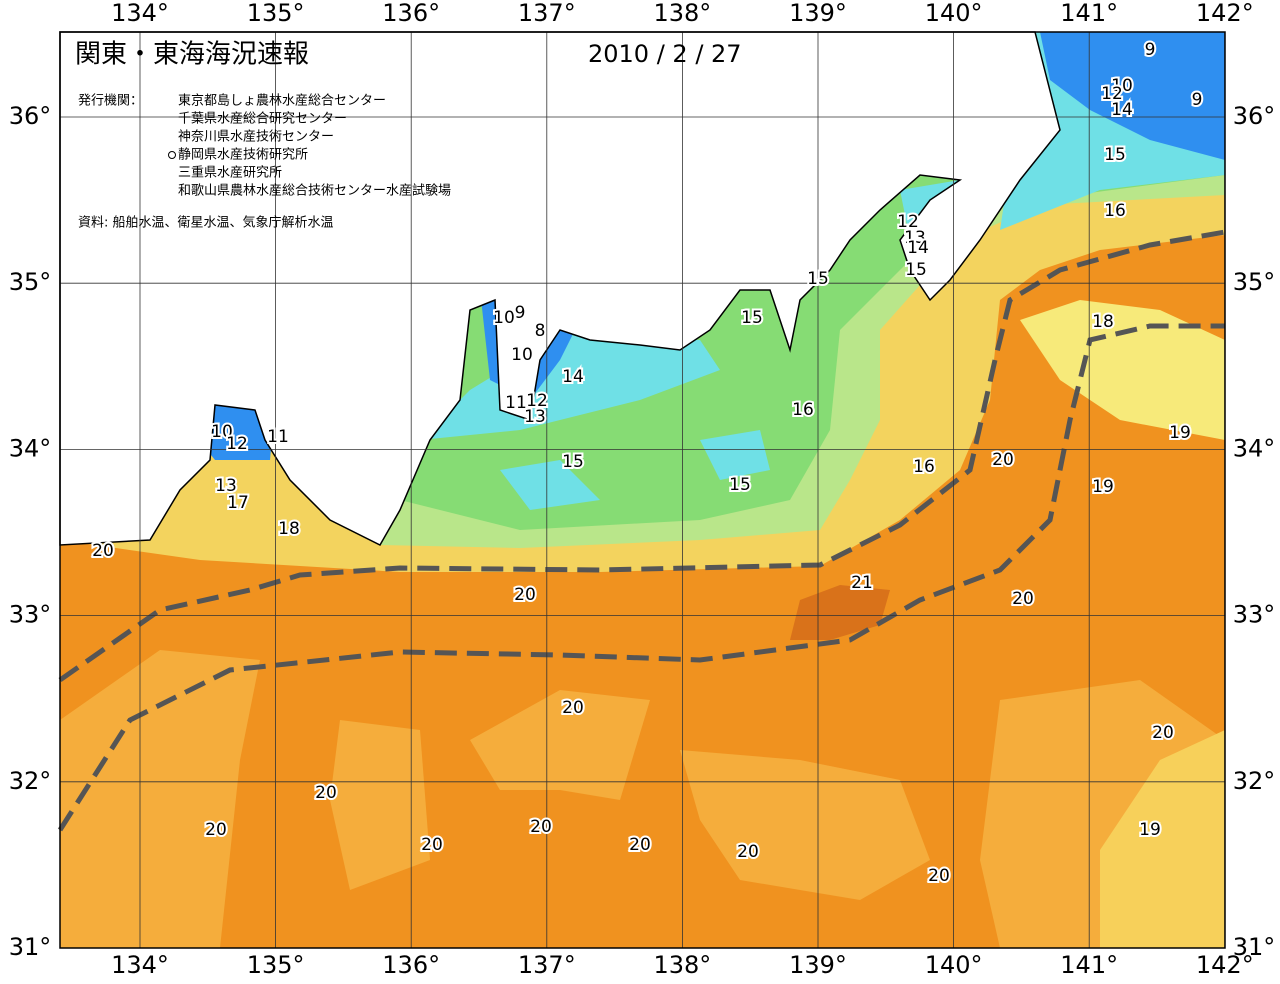  What do you see at coordinates (314, 191) in the screenshot?
I see `agency: 和歌山県農林水産総合技術センター水産試験場` at bounding box center [314, 191].